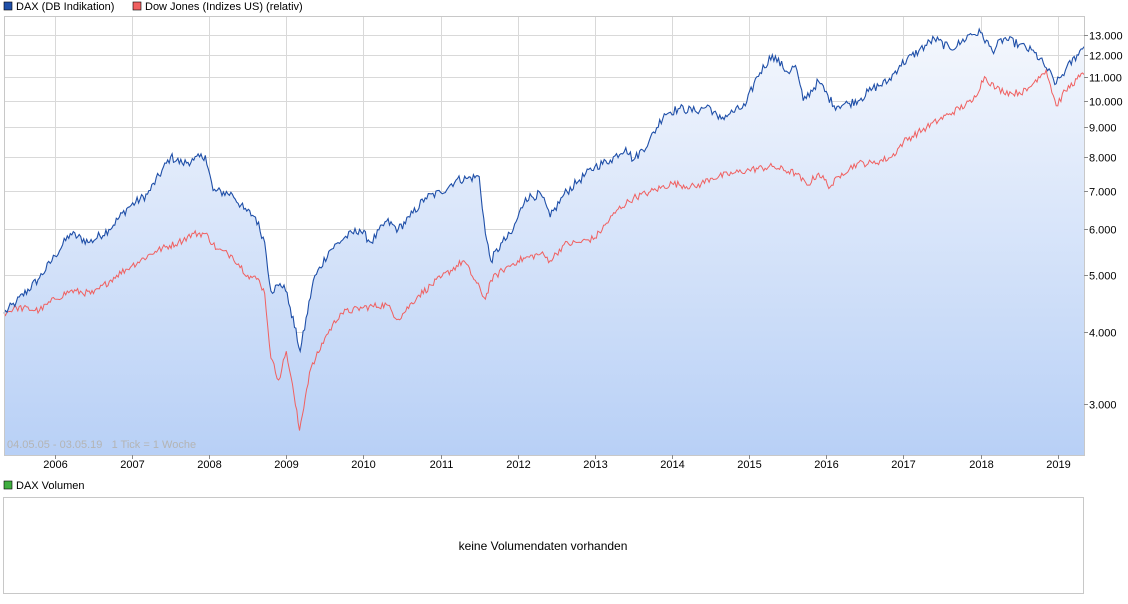 The width and height of the screenshot is (1128, 604). Describe the element at coordinates (518, 465) in the screenshot. I see `x-tick-label: 2012` at that location.